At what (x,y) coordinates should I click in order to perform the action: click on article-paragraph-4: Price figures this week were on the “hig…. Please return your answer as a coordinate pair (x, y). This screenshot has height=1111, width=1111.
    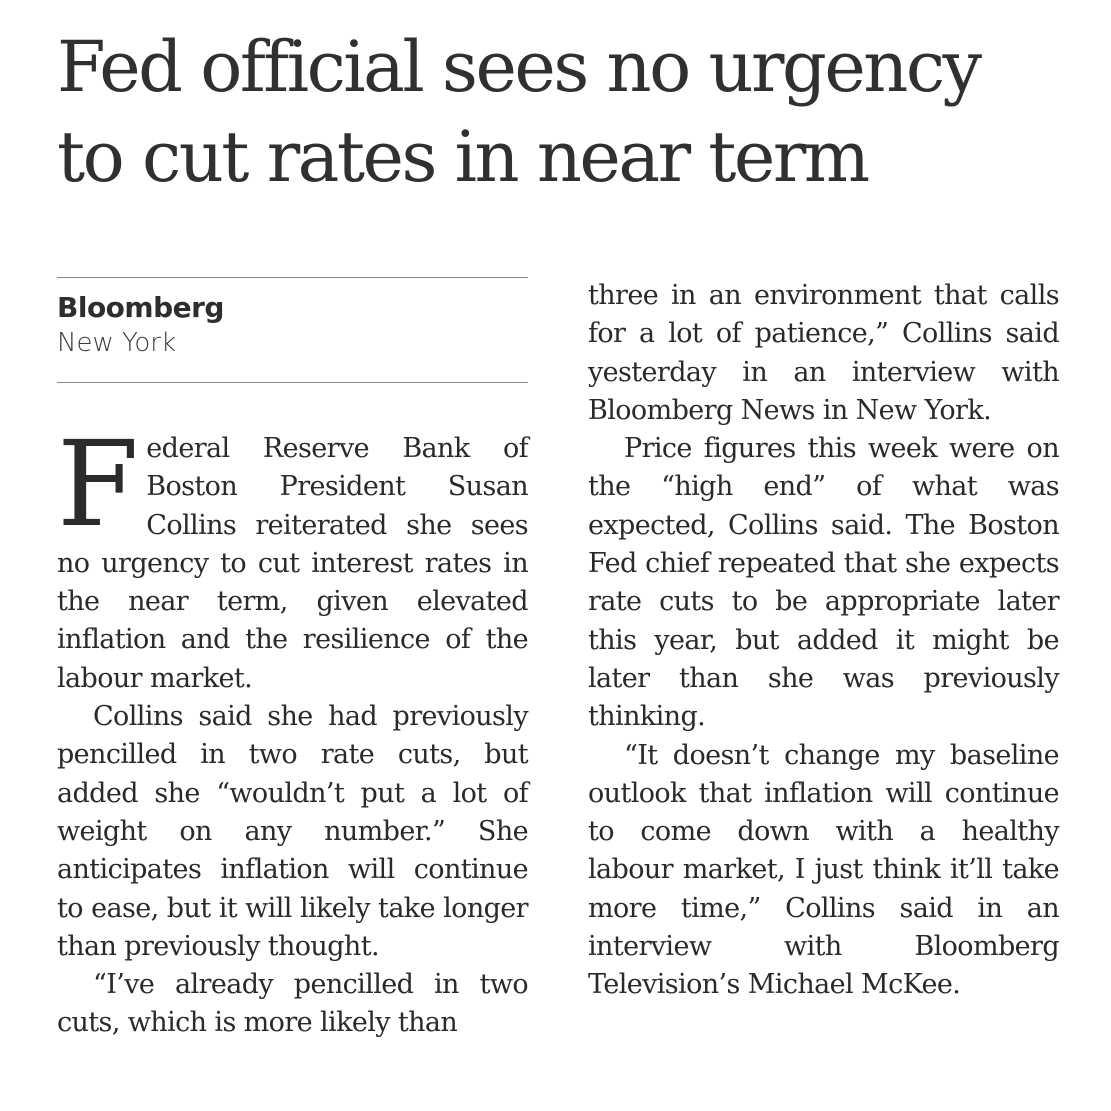
    Looking at the image, I should click on (824, 583).